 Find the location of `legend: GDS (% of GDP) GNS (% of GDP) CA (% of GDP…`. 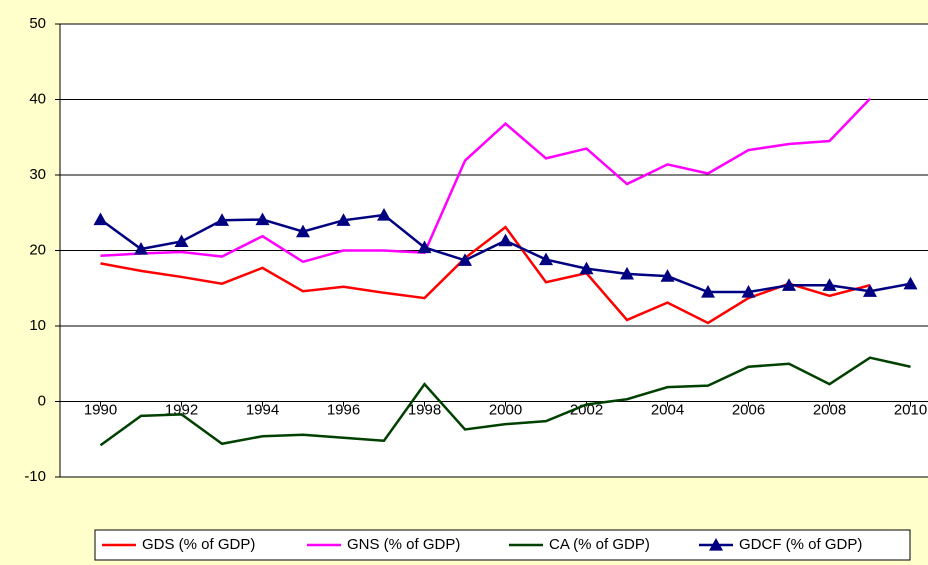

legend: GDS (% of GDP) GNS (% of GDP) CA (% of GDP… is located at coordinates (502, 545).